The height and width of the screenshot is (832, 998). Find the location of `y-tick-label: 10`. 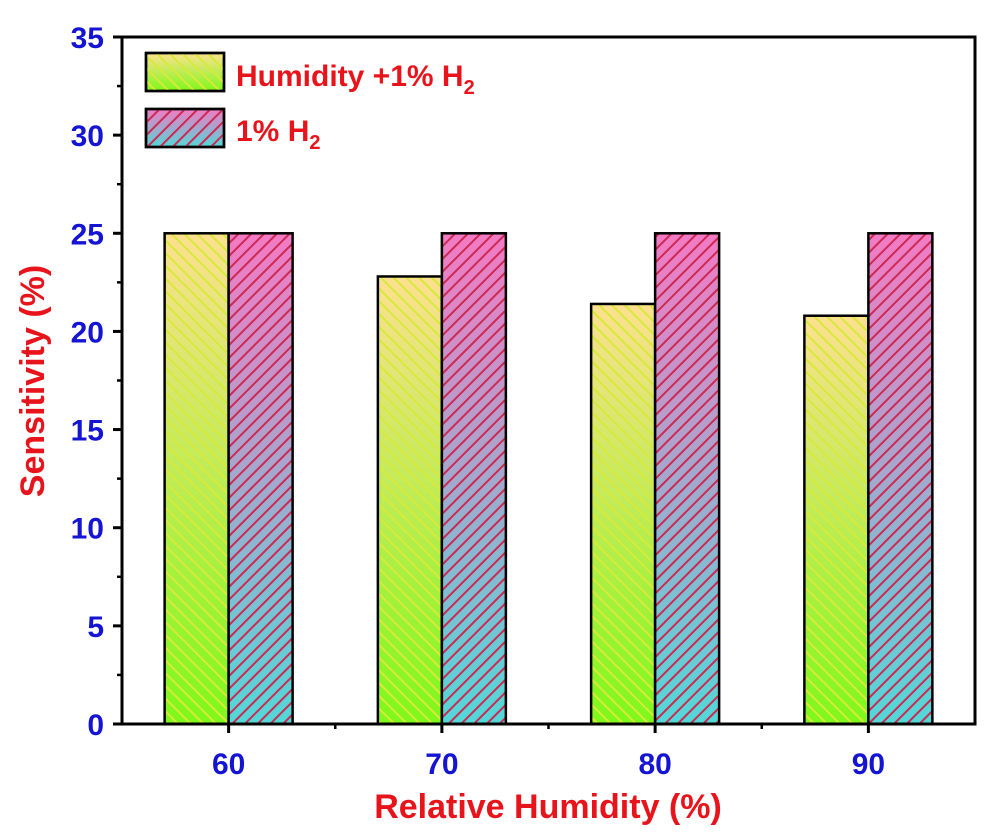

y-tick-label: 10 is located at coordinates (87, 529).